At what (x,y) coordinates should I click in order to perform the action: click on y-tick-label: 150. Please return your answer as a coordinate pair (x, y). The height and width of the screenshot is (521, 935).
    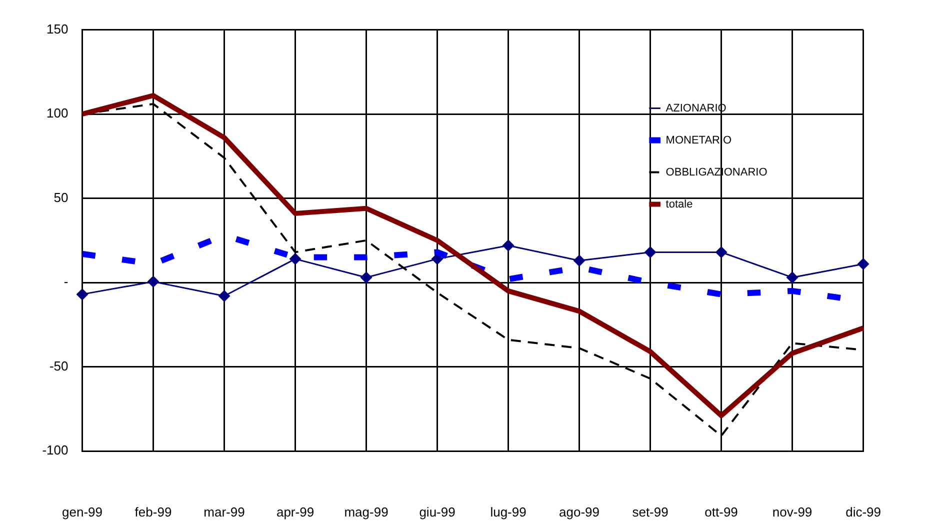
    Looking at the image, I should click on (57, 28).